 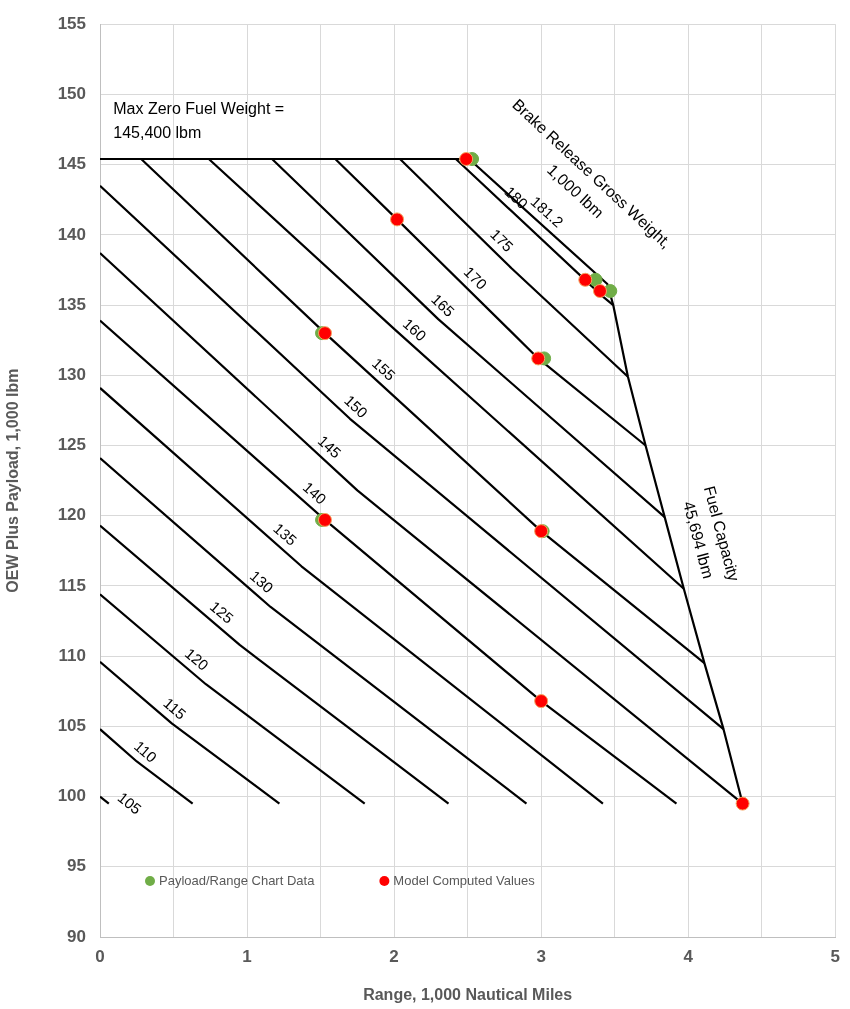 I want to click on y-tick-label: 90, so click(x=76, y=936).